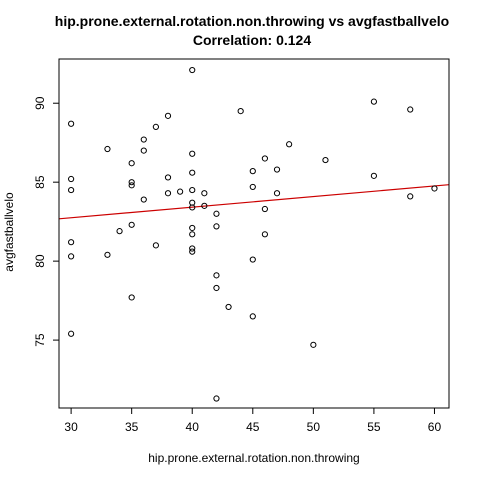  I want to click on x-axis-title: hip.prone.external.rotation.non.throwing, so click(253, 458).